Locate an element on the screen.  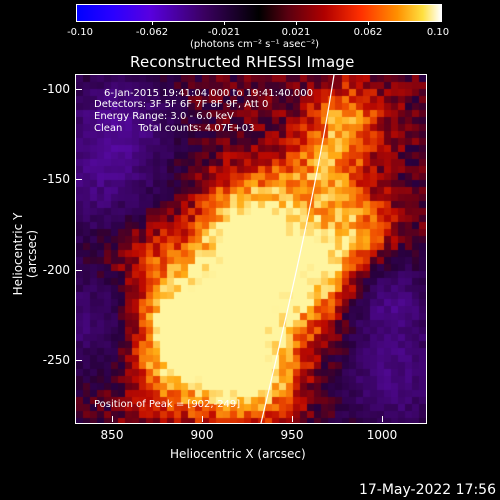
timestamp: 17-May-2022 17:56 is located at coordinates (427, 490).